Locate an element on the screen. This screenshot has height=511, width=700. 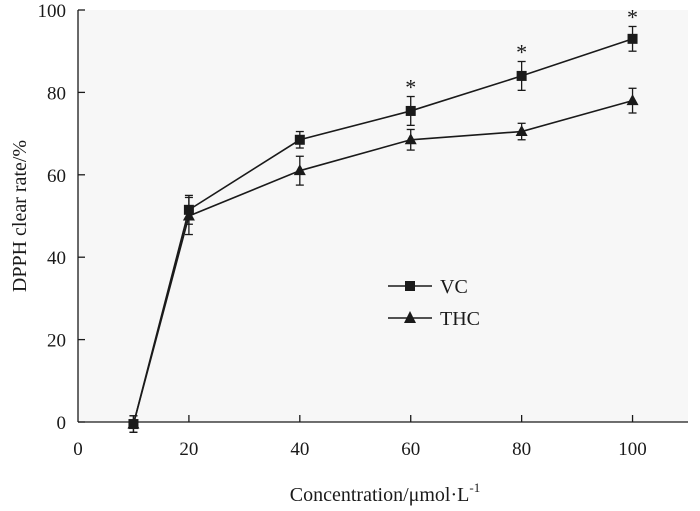
x-axis-title: Concentration/μmol·L-1 is located at coordinates (385, 493).